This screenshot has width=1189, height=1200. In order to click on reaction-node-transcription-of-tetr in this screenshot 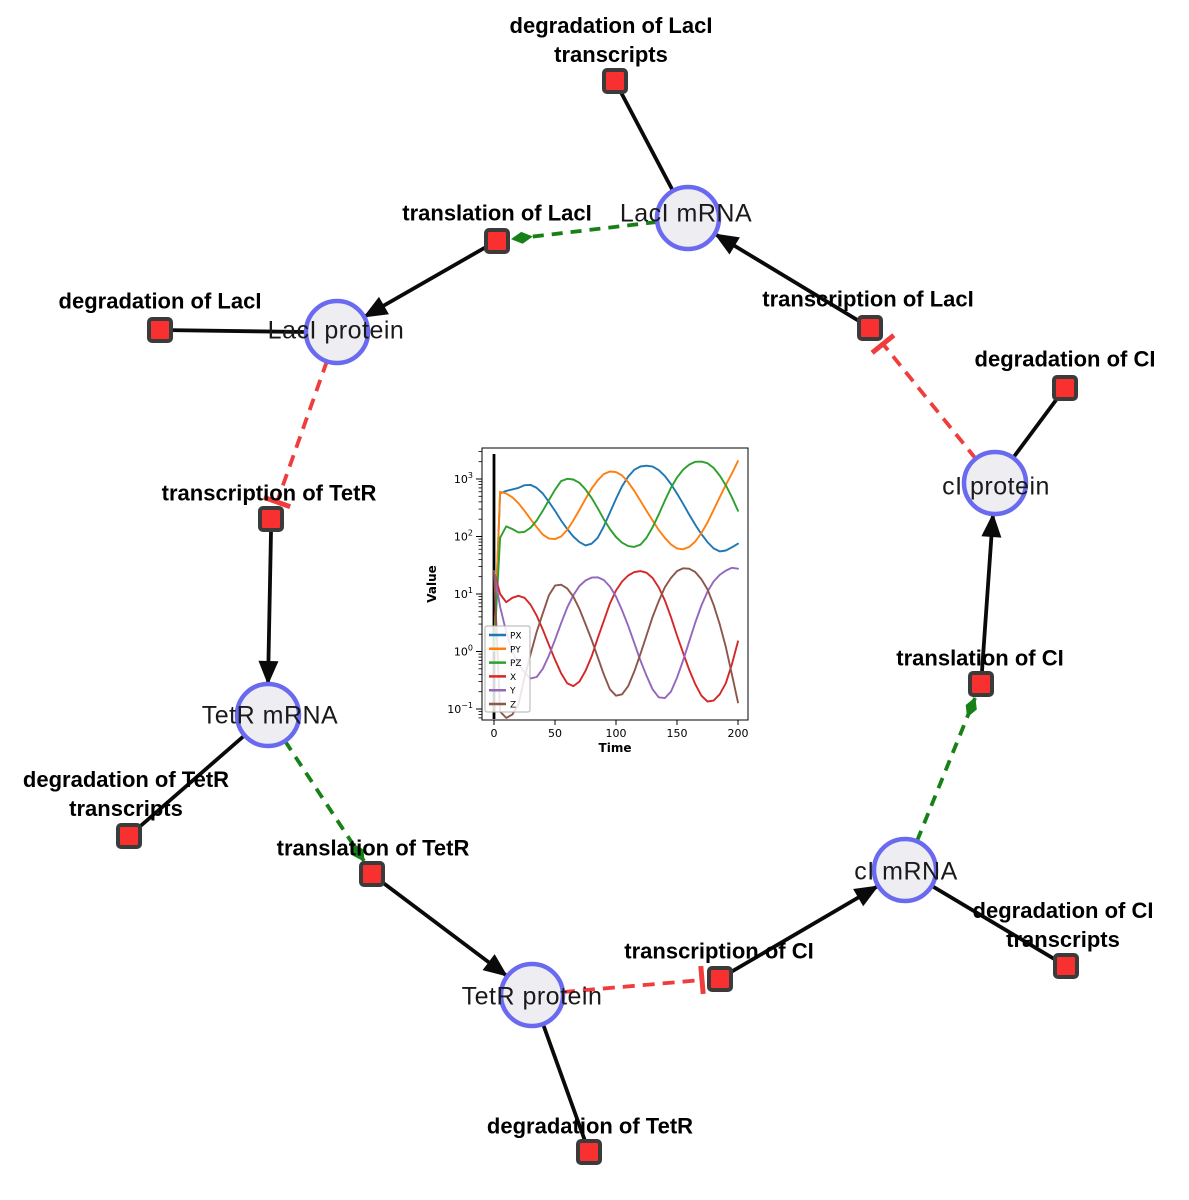, I will do `click(271, 519)`.